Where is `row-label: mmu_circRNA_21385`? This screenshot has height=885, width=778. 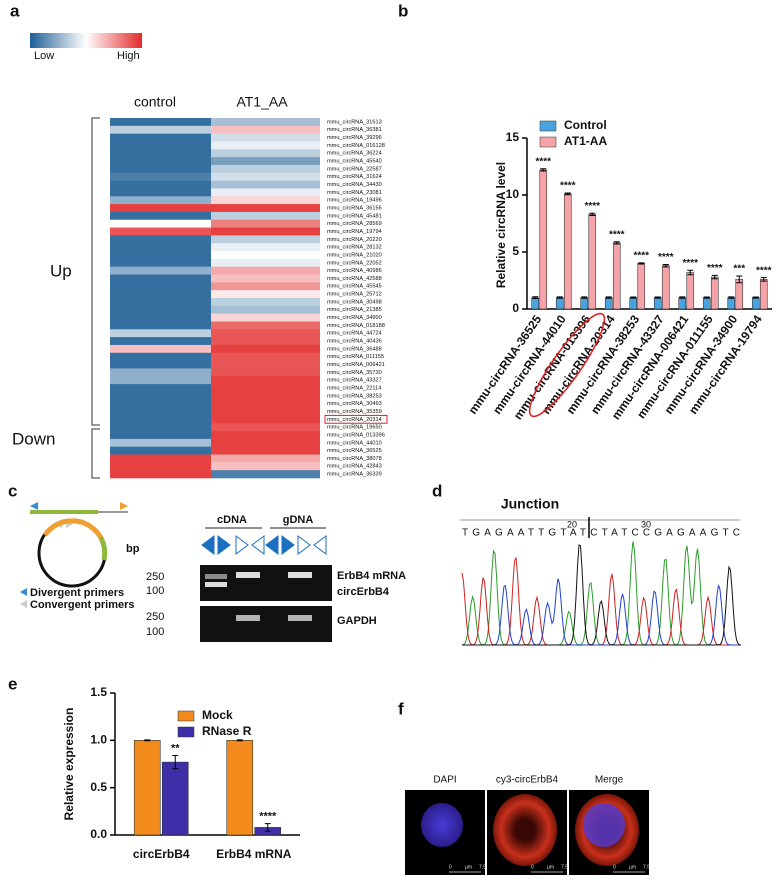 row-label: mmu_circRNA_21385 is located at coordinates (354, 310).